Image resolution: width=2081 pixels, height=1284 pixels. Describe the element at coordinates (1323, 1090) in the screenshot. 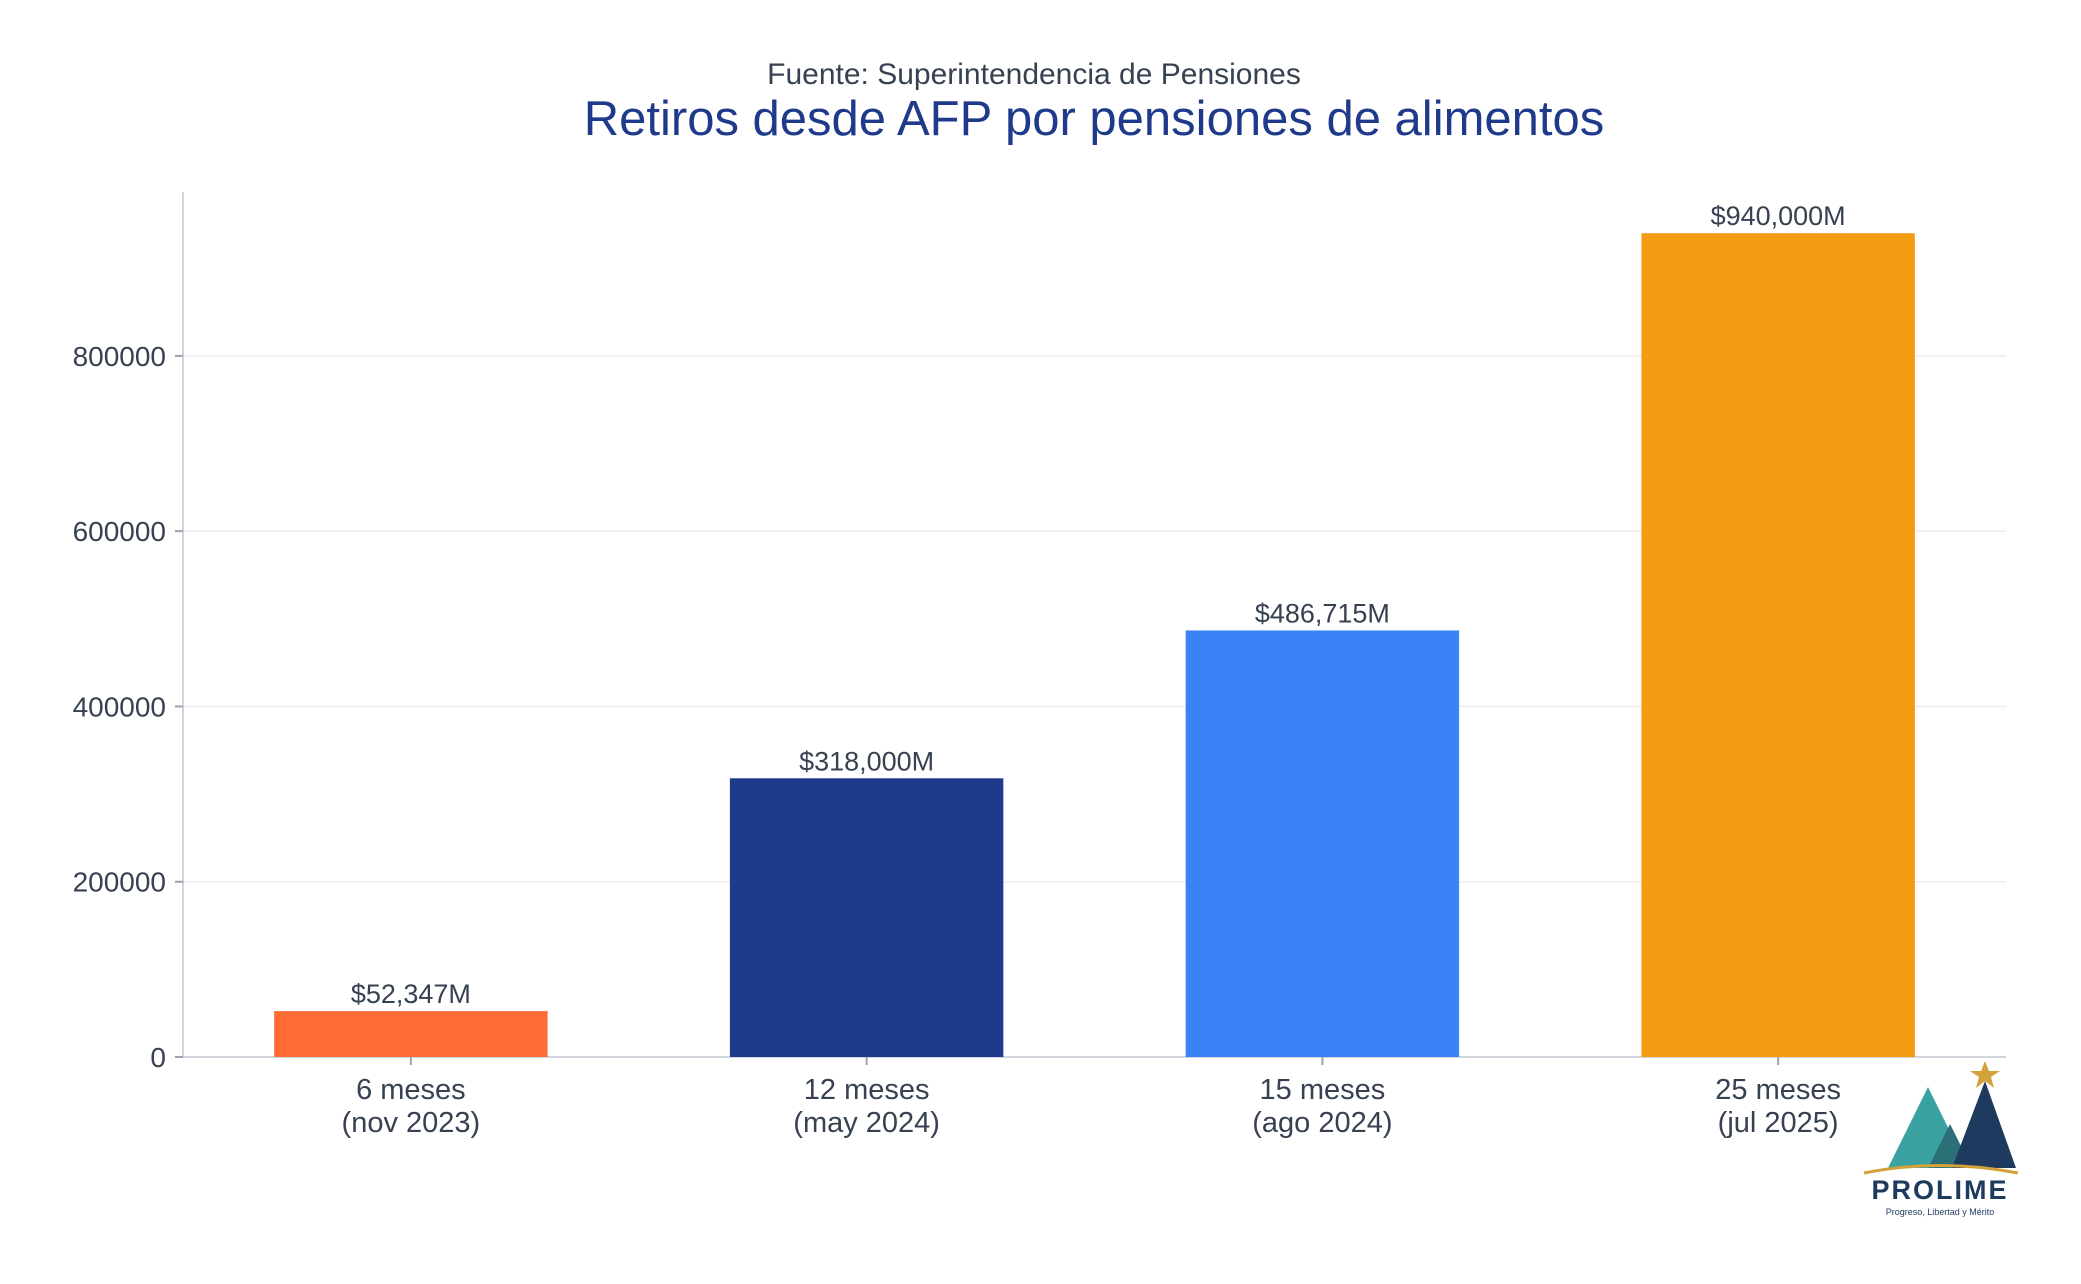

I see `x-tick-label: 15 meses` at that location.